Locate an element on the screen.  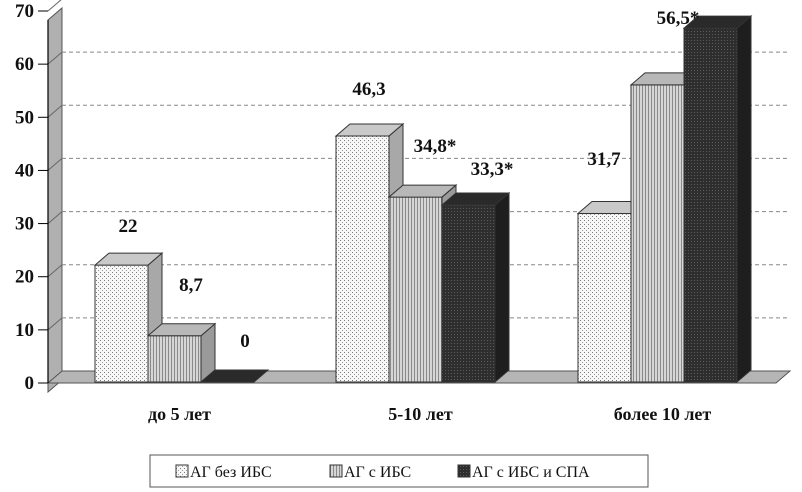
y-tick-label: 20 is located at coordinates (24, 277).